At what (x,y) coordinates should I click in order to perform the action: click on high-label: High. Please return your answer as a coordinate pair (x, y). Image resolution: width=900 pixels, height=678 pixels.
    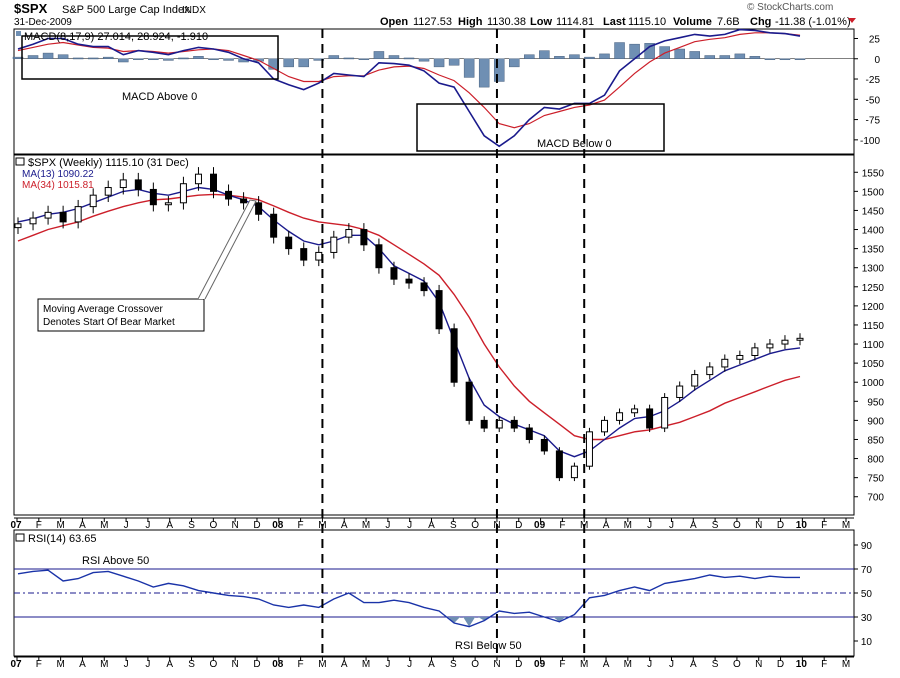
    Looking at the image, I should click on (470, 22).